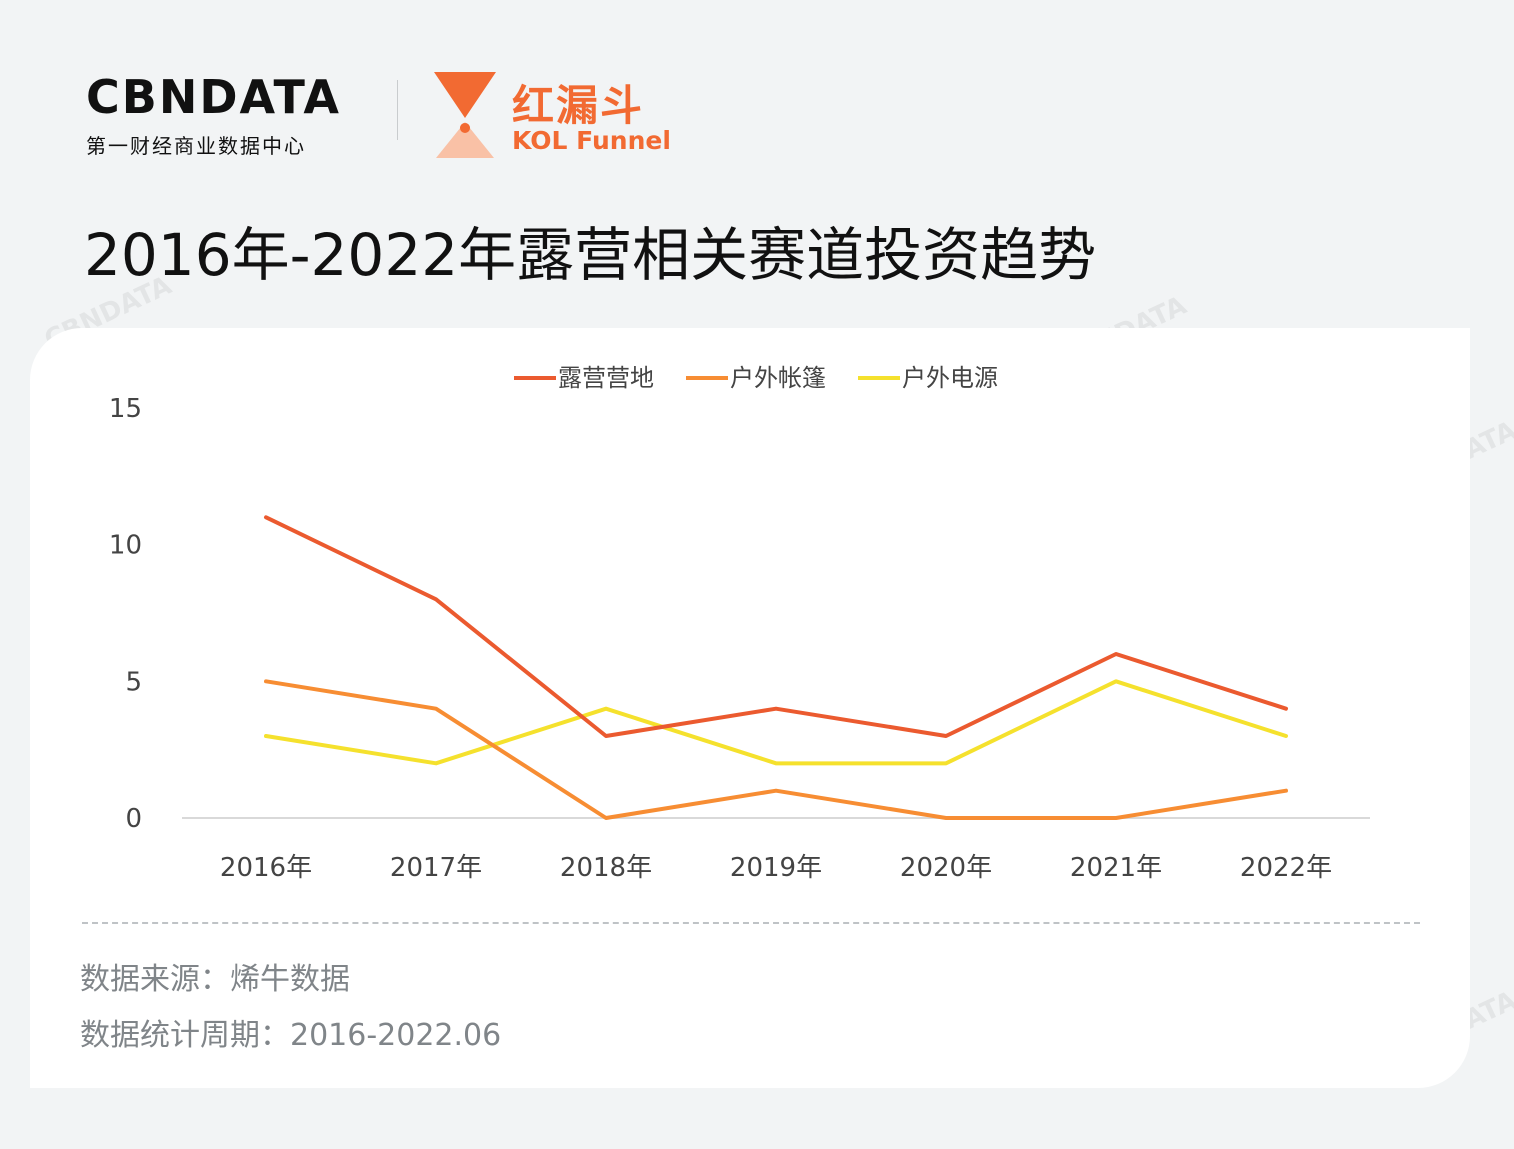 The width and height of the screenshot is (1514, 1149). What do you see at coordinates (751, 923) in the screenshot?
I see `divider-dashed` at bounding box center [751, 923].